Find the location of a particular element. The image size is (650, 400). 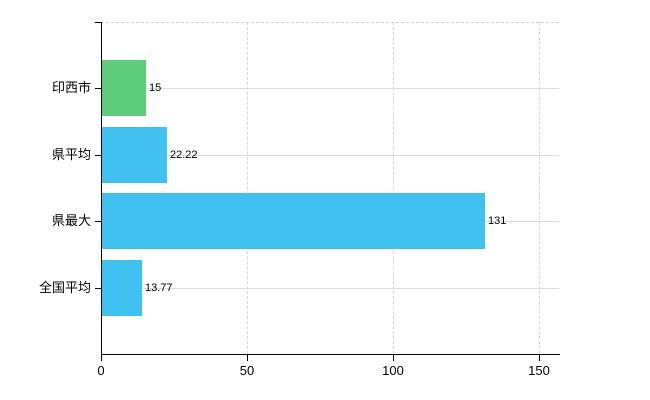

x-tick-label: 150 is located at coordinates (539, 370).